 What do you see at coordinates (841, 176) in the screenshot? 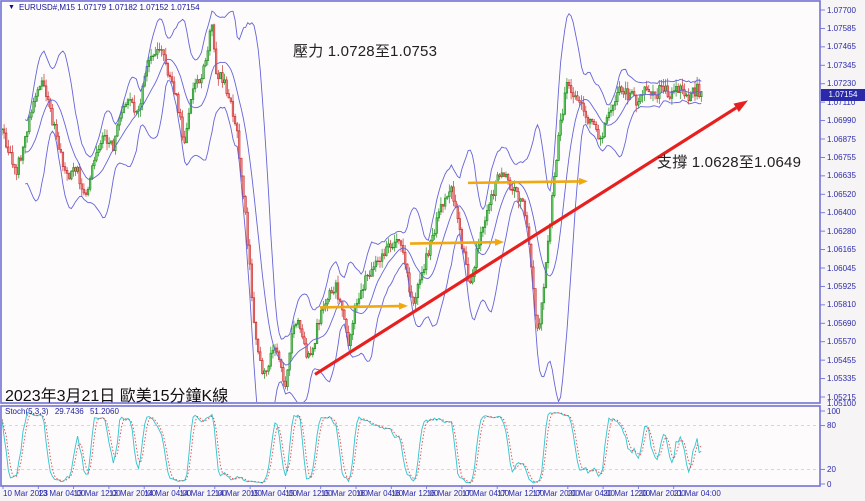
I see `price-tick-label: 1.06635` at bounding box center [841, 176].